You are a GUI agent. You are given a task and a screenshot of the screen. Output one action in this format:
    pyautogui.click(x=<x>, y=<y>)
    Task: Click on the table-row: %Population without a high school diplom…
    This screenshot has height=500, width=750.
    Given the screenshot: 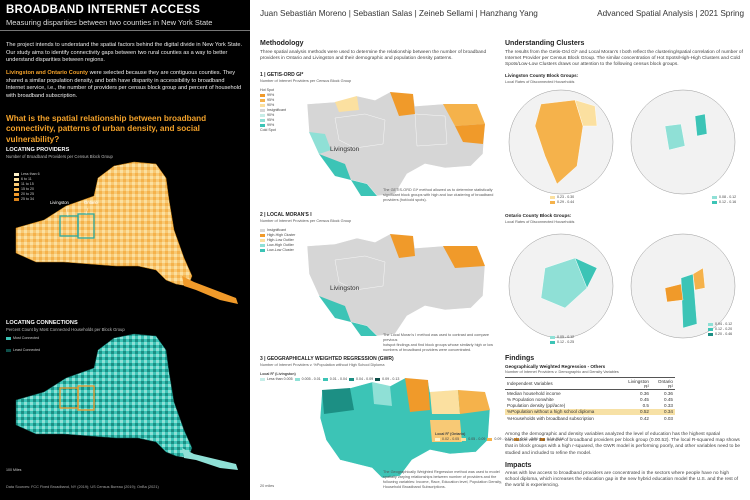 What is the action you would take?
    pyautogui.click(x=590, y=411)
    